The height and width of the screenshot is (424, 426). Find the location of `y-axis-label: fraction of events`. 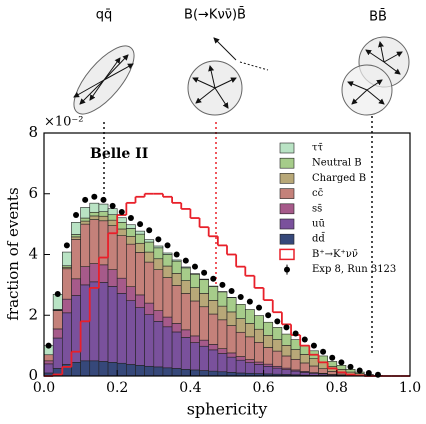

y-axis-label: fraction of events is located at coordinates (13, 253).